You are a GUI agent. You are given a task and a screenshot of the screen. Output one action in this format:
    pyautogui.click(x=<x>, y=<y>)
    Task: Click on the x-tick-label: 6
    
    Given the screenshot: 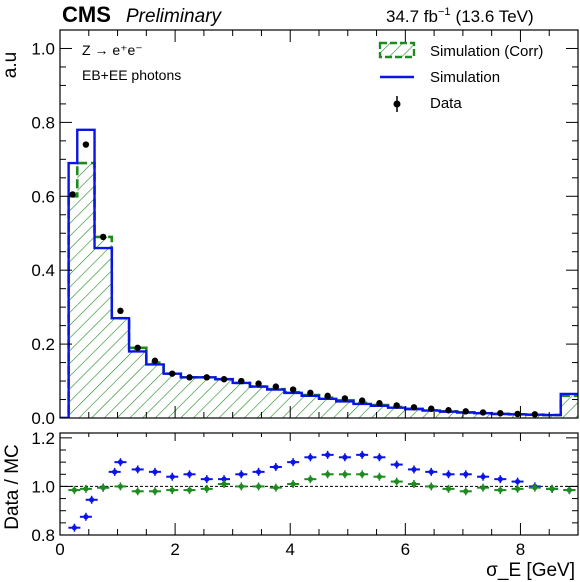 What is the action you would take?
    pyautogui.click(x=405, y=549)
    